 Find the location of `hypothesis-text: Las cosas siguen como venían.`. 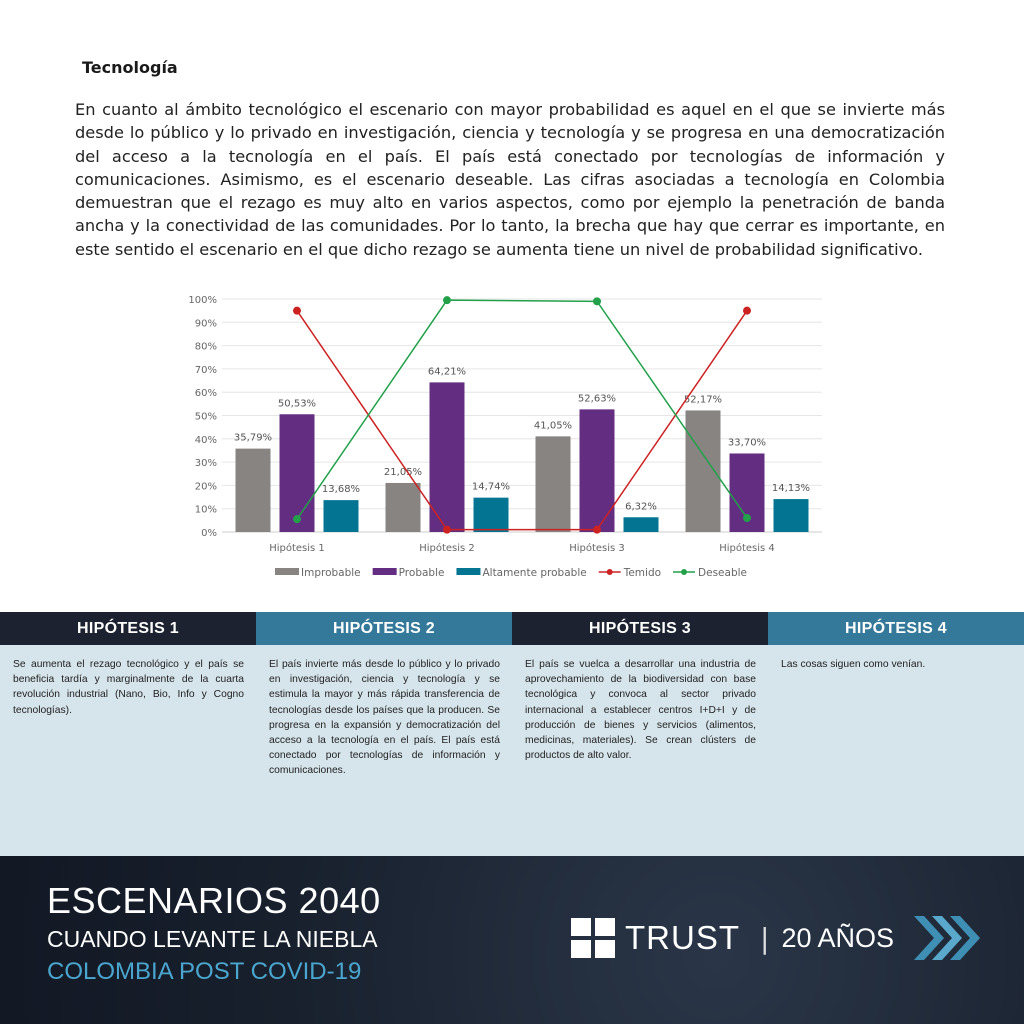

hypothesis-text: Las cosas siguen como venían. is located at coordinates (853, 664).